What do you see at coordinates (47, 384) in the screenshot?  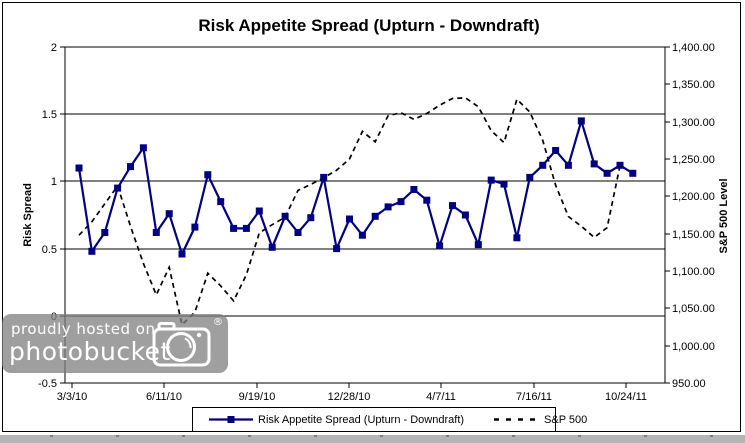 I see `left-axis-tick-label: -0.5` at bounding box center [47, 384].